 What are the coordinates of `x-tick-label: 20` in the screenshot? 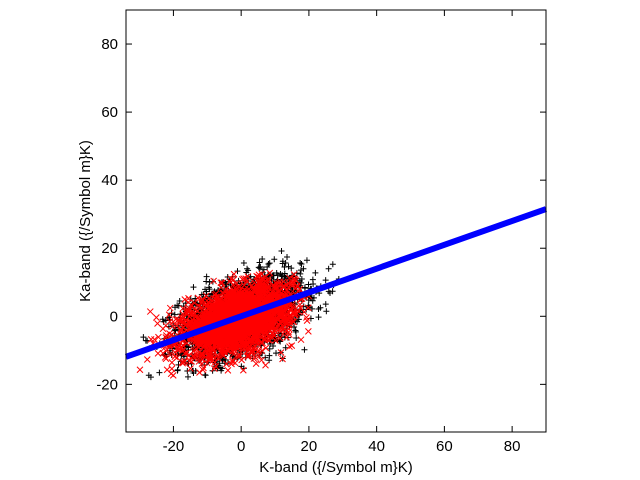 It's located at (309, 446).